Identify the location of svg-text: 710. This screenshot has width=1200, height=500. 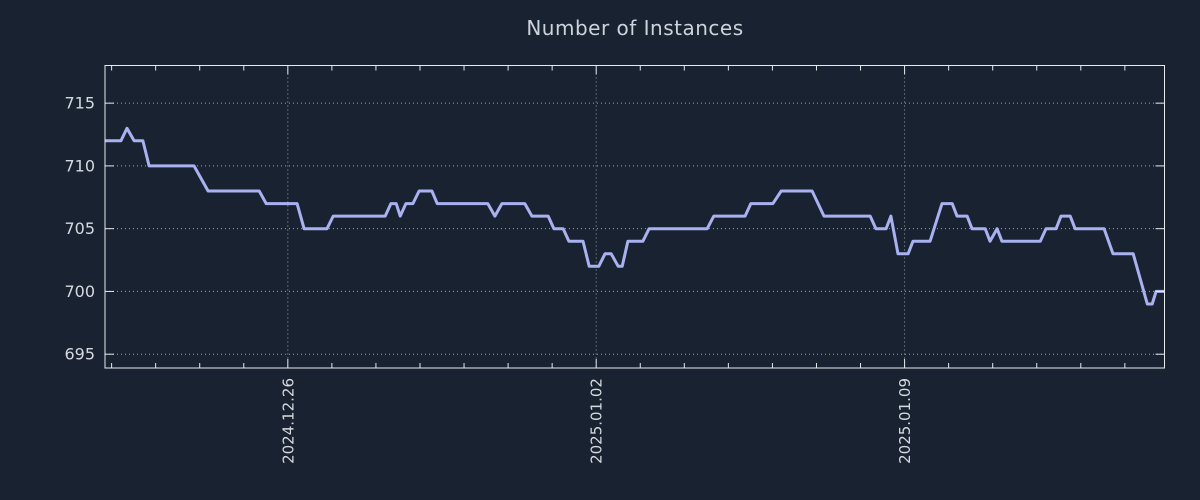
(79, 165).